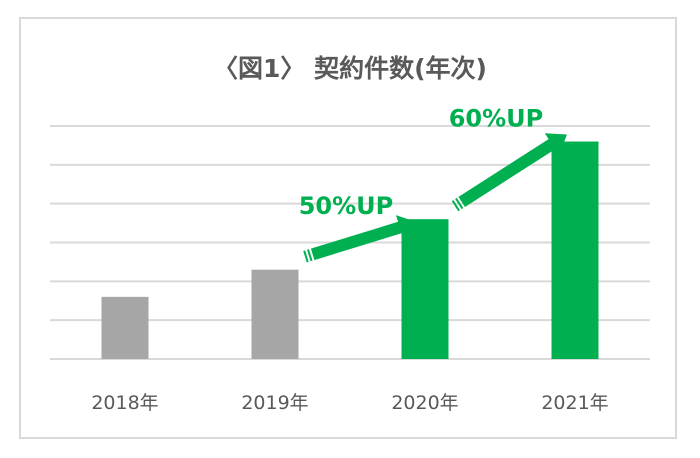 The image size is (700, 458). I want to click on bar-2020年, so click(425, 289).